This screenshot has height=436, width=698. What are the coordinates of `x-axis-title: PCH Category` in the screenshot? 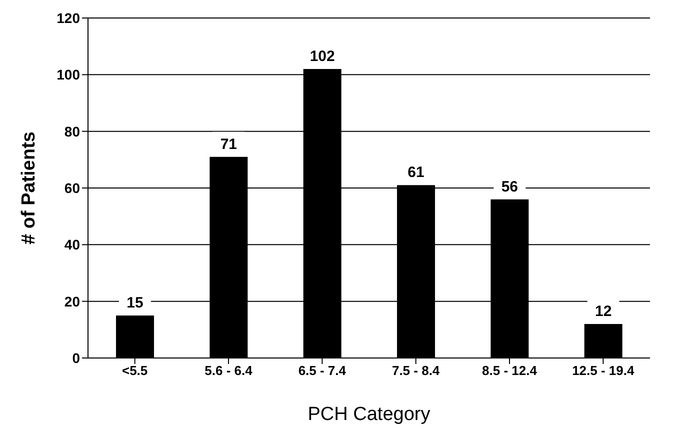 It's located at (369, 414).